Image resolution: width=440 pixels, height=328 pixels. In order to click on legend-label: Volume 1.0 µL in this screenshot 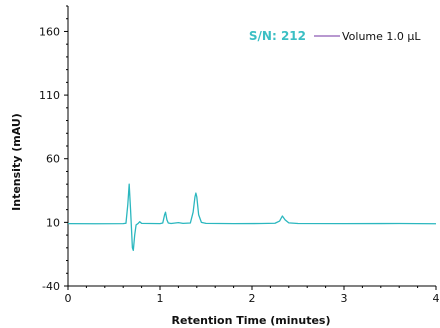, I will do `click(381, 36)`.